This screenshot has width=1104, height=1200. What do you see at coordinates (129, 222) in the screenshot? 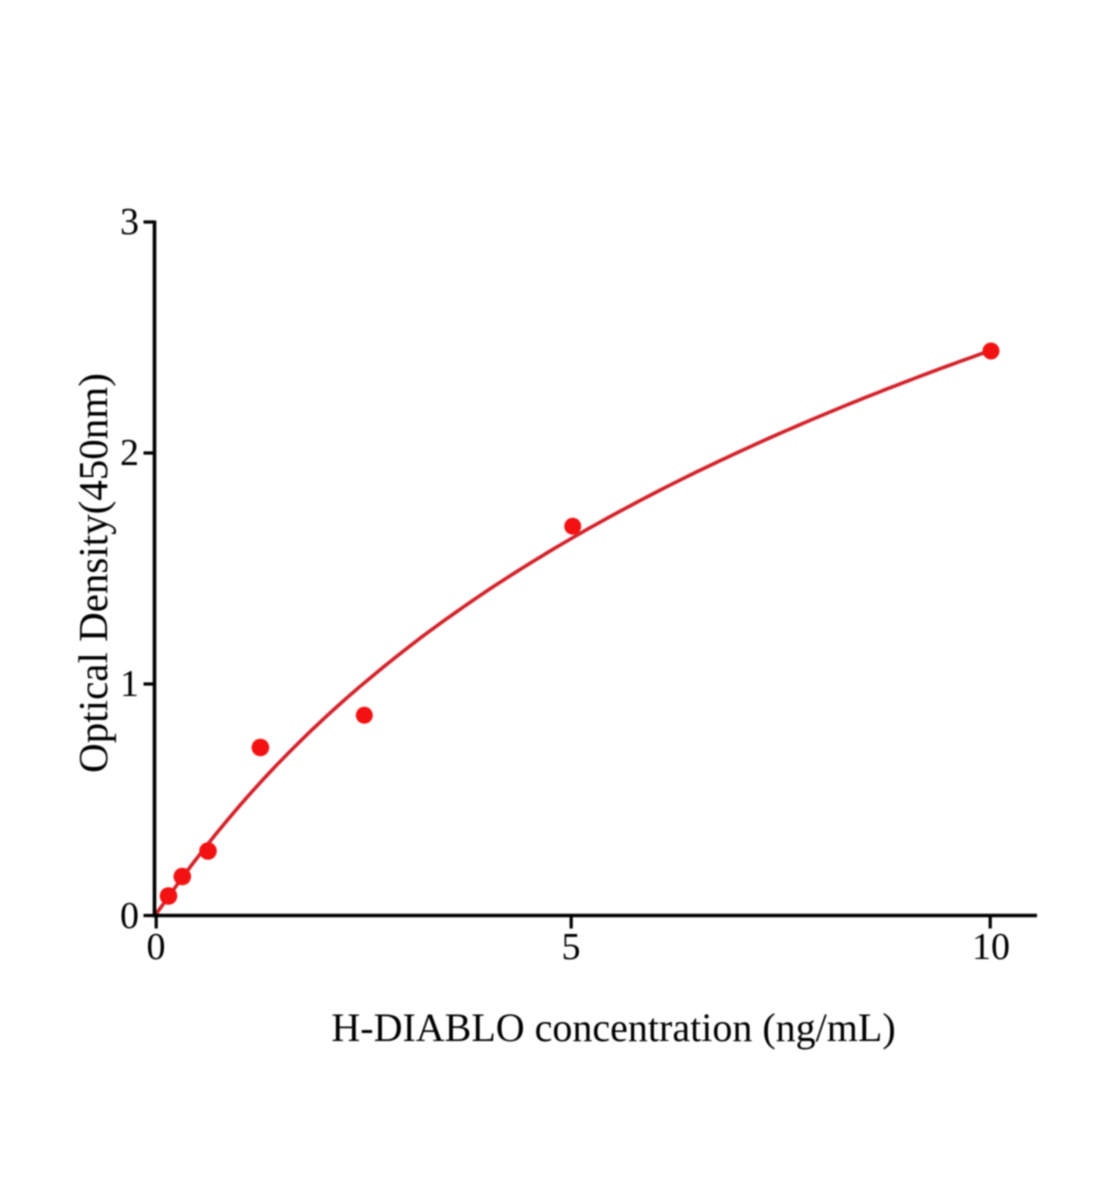
I see `svg-text: 3` at bounding box center [129, 222].